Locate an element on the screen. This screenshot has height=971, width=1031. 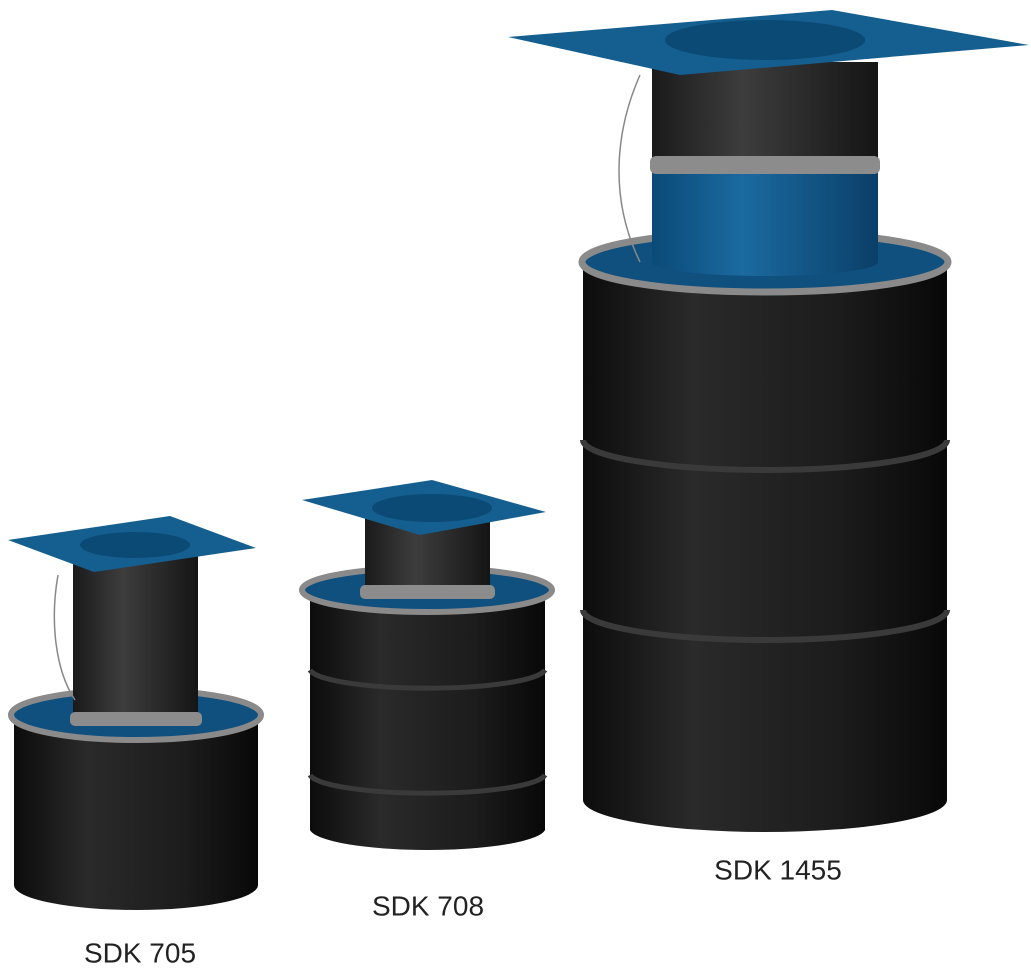
product-label: SDK 1455 is located at coordinates (778, 869).